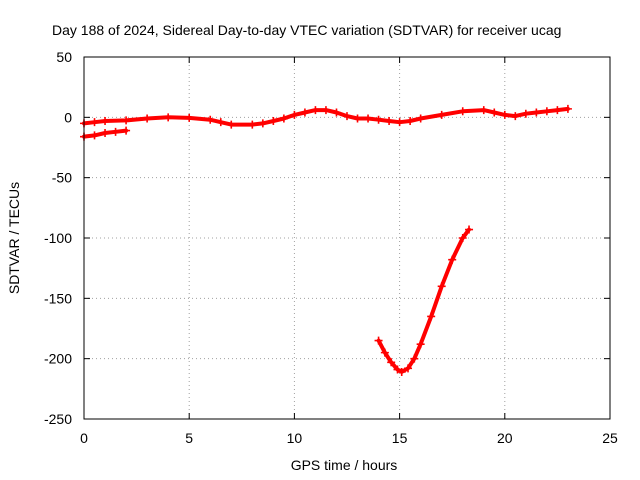 Image resolution: width=640 pixels, height=480 pixels. I want to click on x-axis-label: GPS time / hours, so click(344, 465).